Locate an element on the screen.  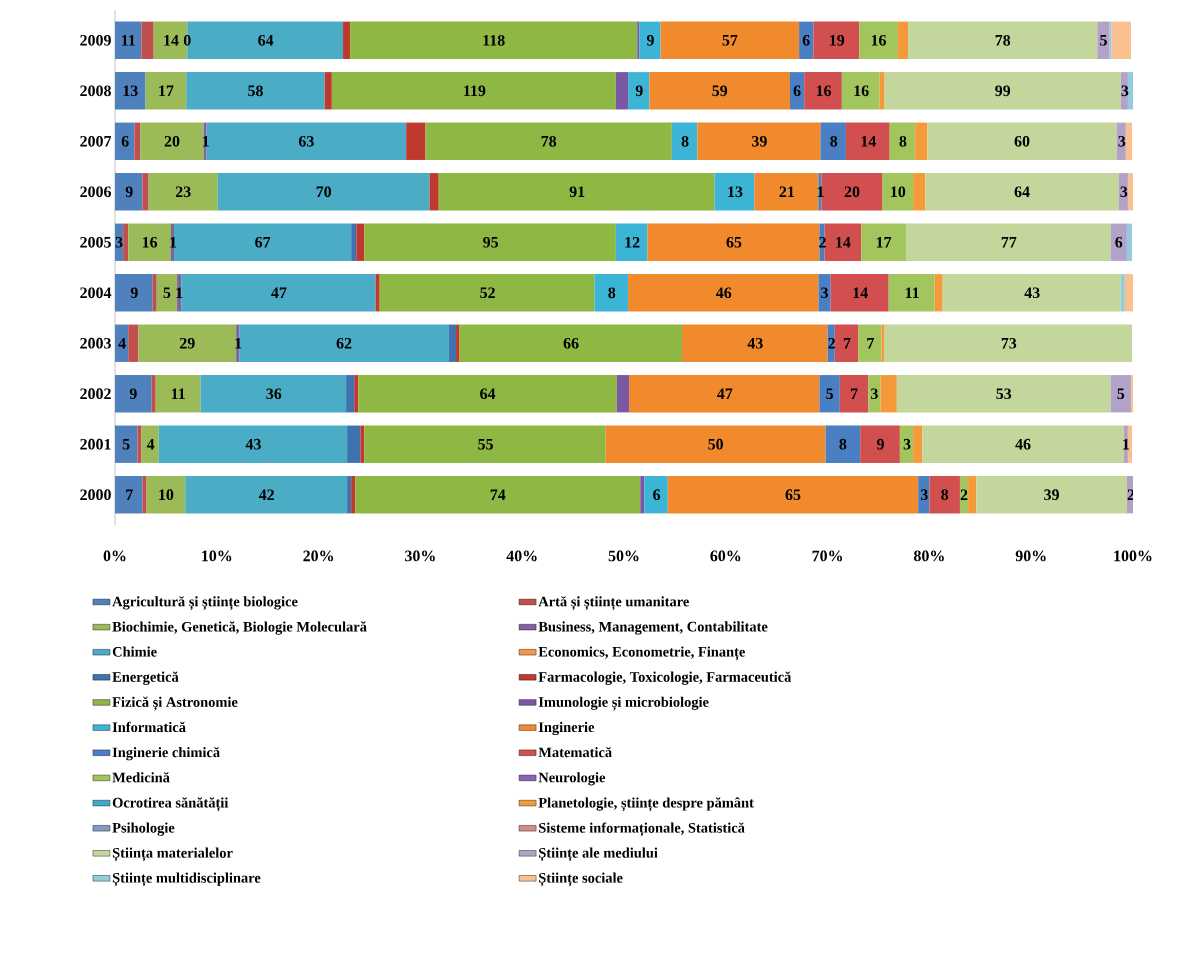
annotation: 74 is located at coordinates (498, 494).